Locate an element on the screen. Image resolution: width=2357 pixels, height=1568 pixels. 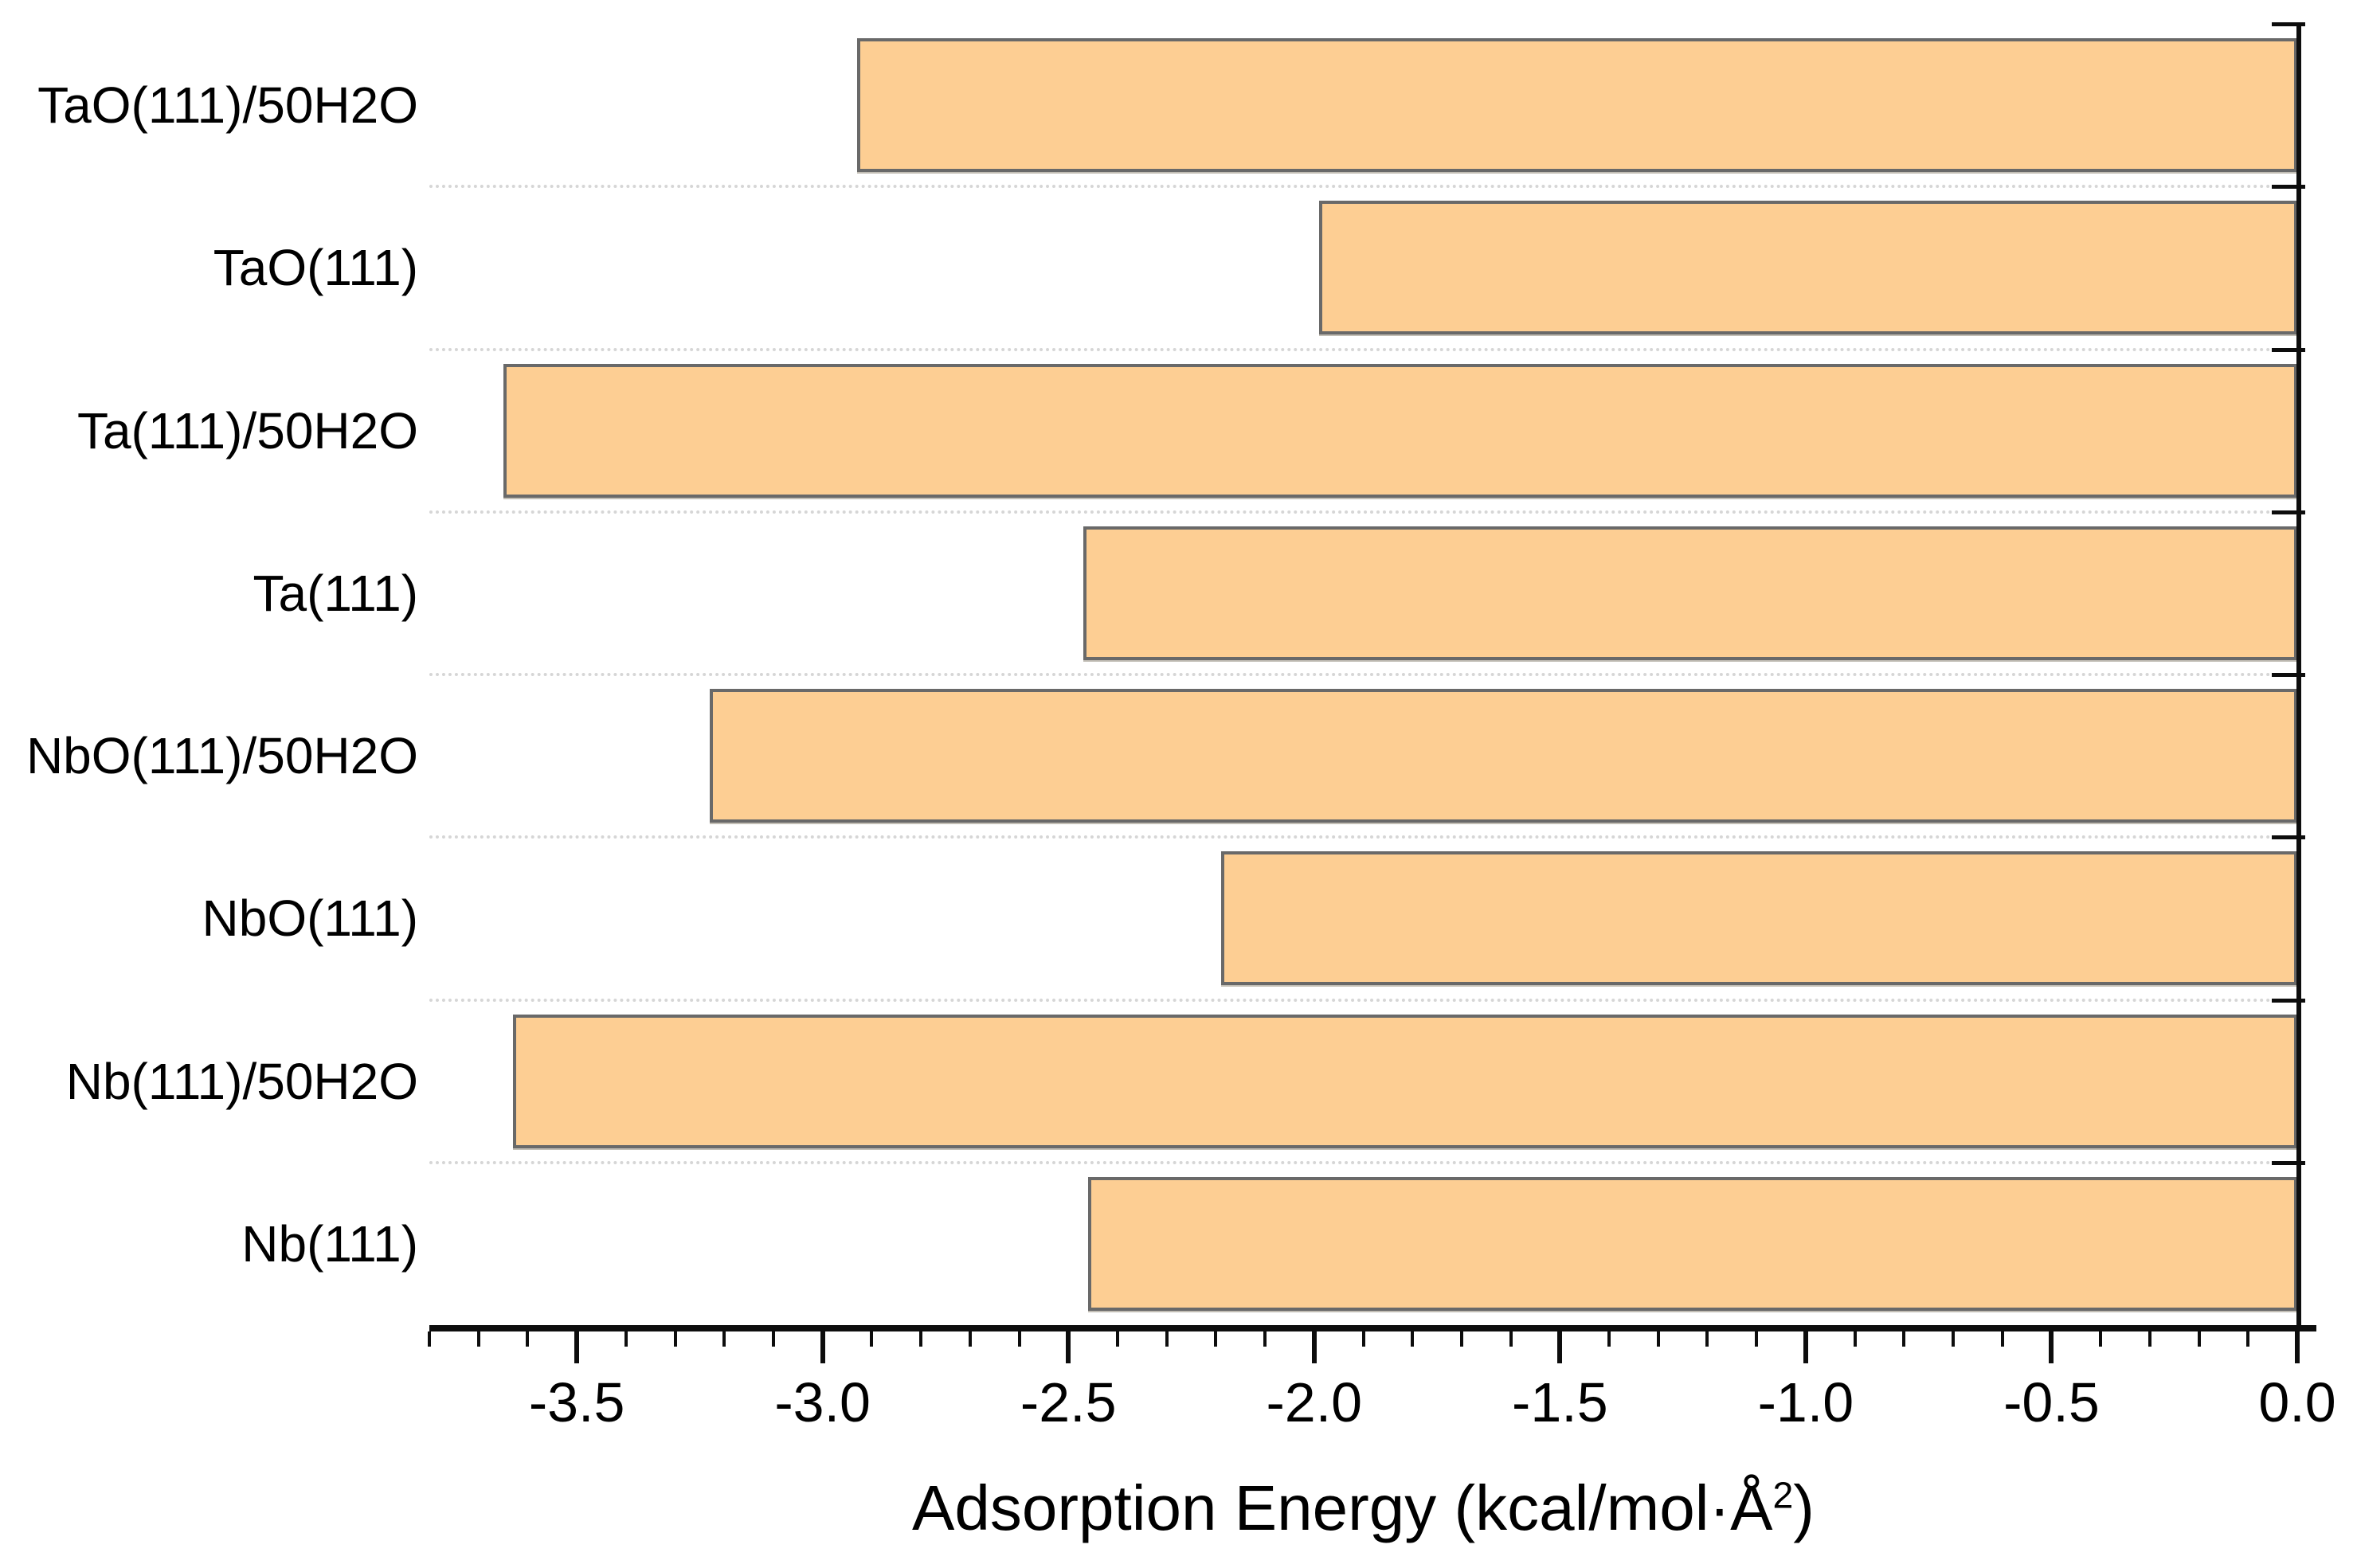
x-tick-label: -3.5 is located at coordinates (576, 1402).